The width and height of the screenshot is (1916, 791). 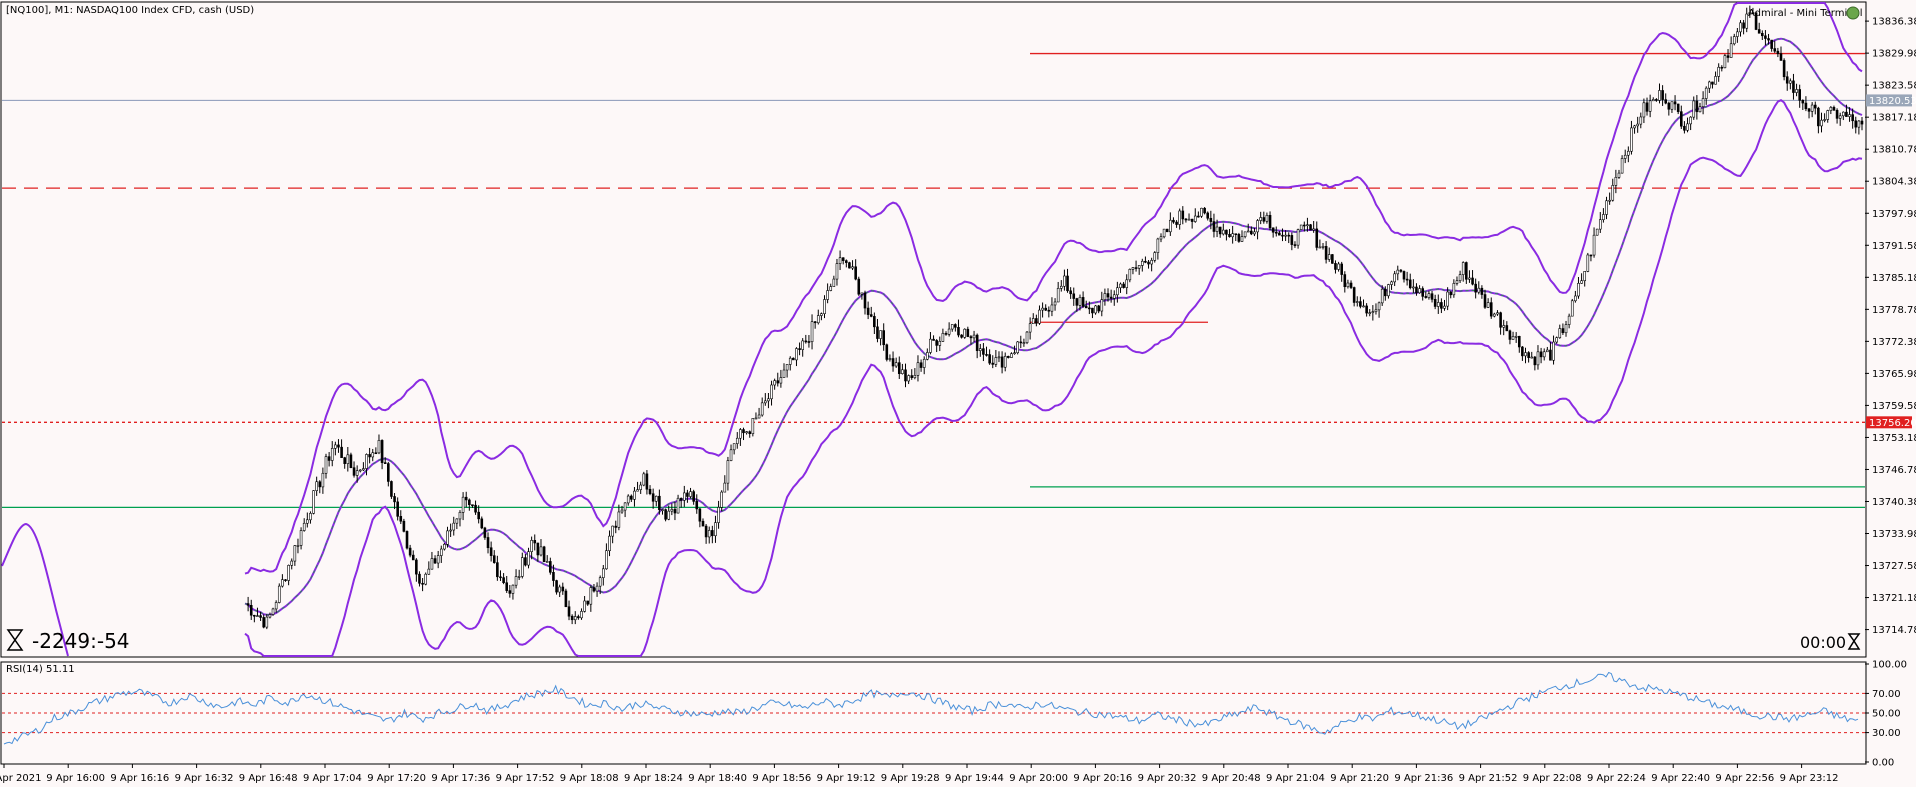 What do you see at coordinates (1894, 438) in the screenshot?
I see `y-tick-label: 13753.18` at bounding box center [1894, 438].